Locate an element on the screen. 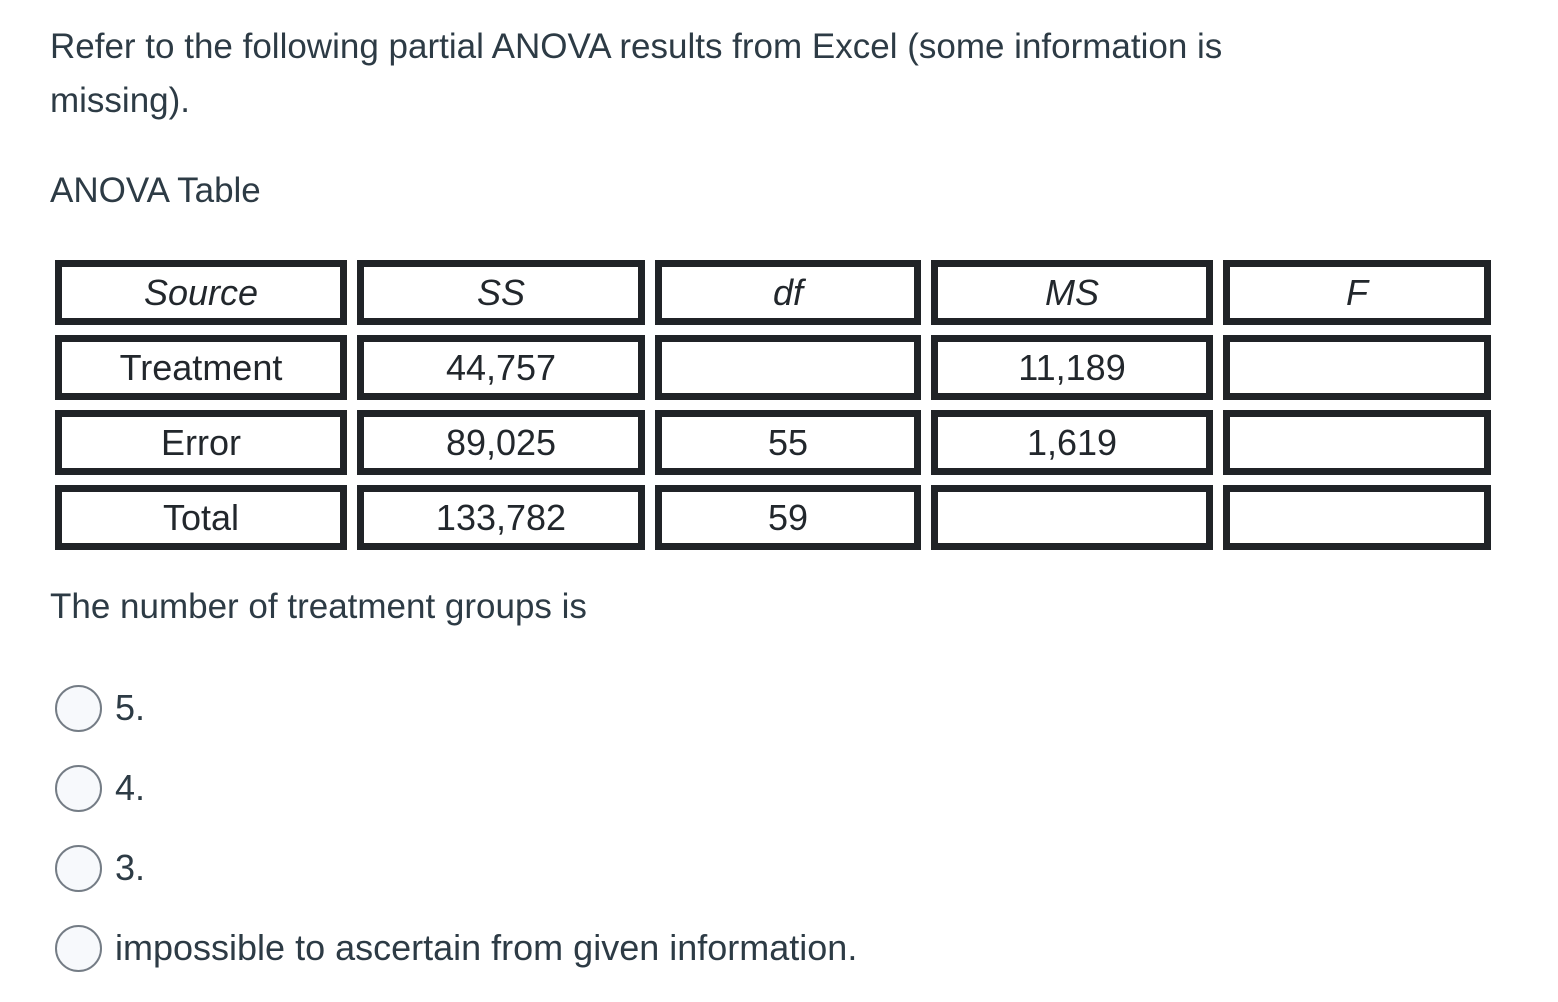  answer-option-3: 3. is located at coordinates (806, 868).